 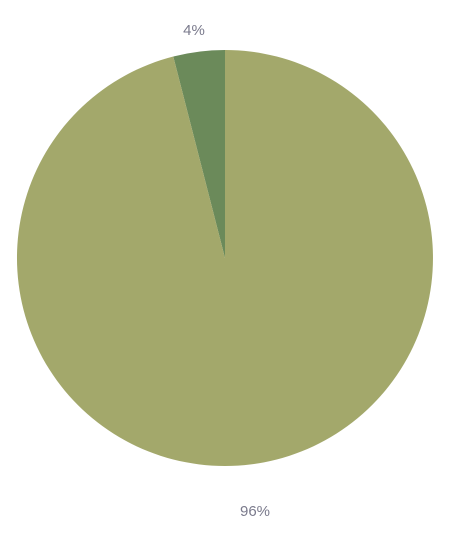 What do you see at coordinates (194, 30) in the screenshot?
I see `pie-label-4: 4%` at bounding box center [194, 30].